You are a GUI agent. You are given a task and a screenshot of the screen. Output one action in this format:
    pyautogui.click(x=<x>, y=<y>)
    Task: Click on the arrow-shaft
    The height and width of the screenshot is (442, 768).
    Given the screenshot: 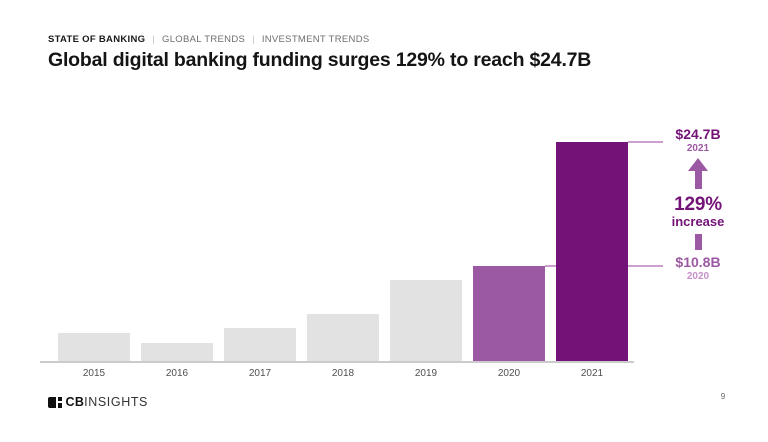 What is the action you would take?
    pyautogui.click(x=698, y=180)
    